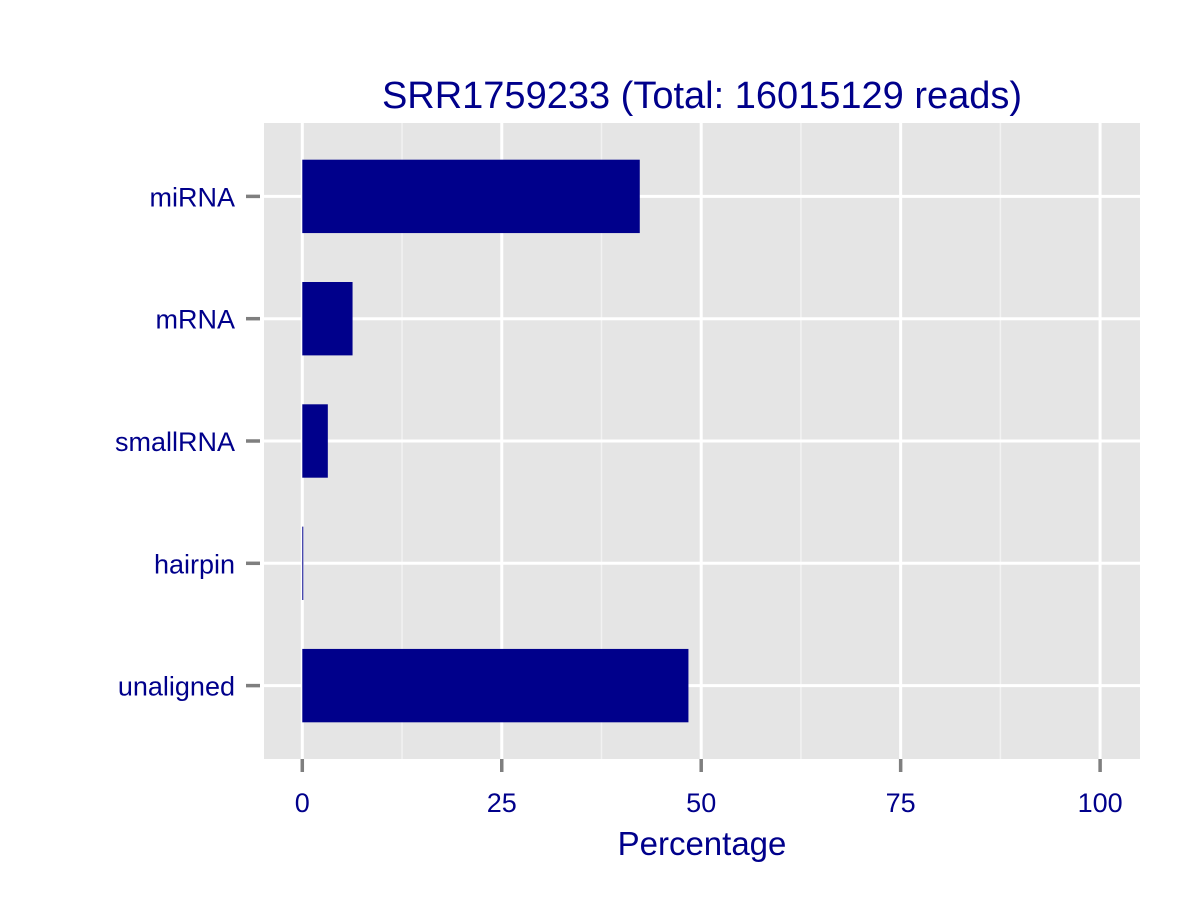  I want to click on y-axis: miRNA mRNA smallRNA hairpin unaligned, so click(187, 442).